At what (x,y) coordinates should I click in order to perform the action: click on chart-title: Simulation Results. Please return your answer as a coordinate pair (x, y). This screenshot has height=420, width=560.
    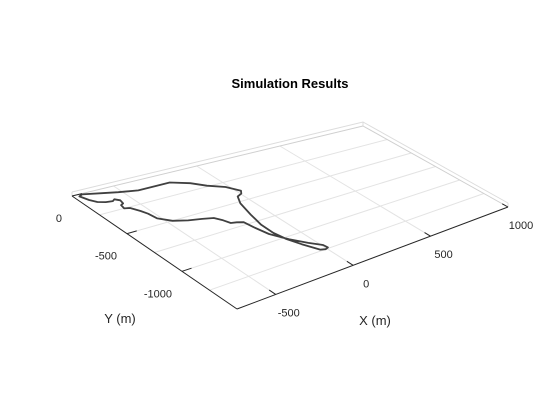
    Looking at the image, I should click on (289, 83).